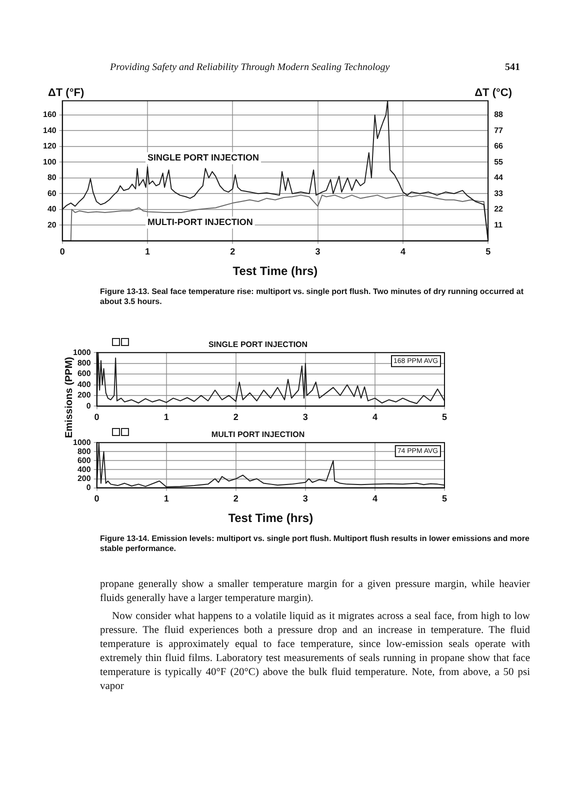 This screenshot has width=565, height=800. I want to click on chart-title: SINGLE PORT INJECTION, so click(258, 345).